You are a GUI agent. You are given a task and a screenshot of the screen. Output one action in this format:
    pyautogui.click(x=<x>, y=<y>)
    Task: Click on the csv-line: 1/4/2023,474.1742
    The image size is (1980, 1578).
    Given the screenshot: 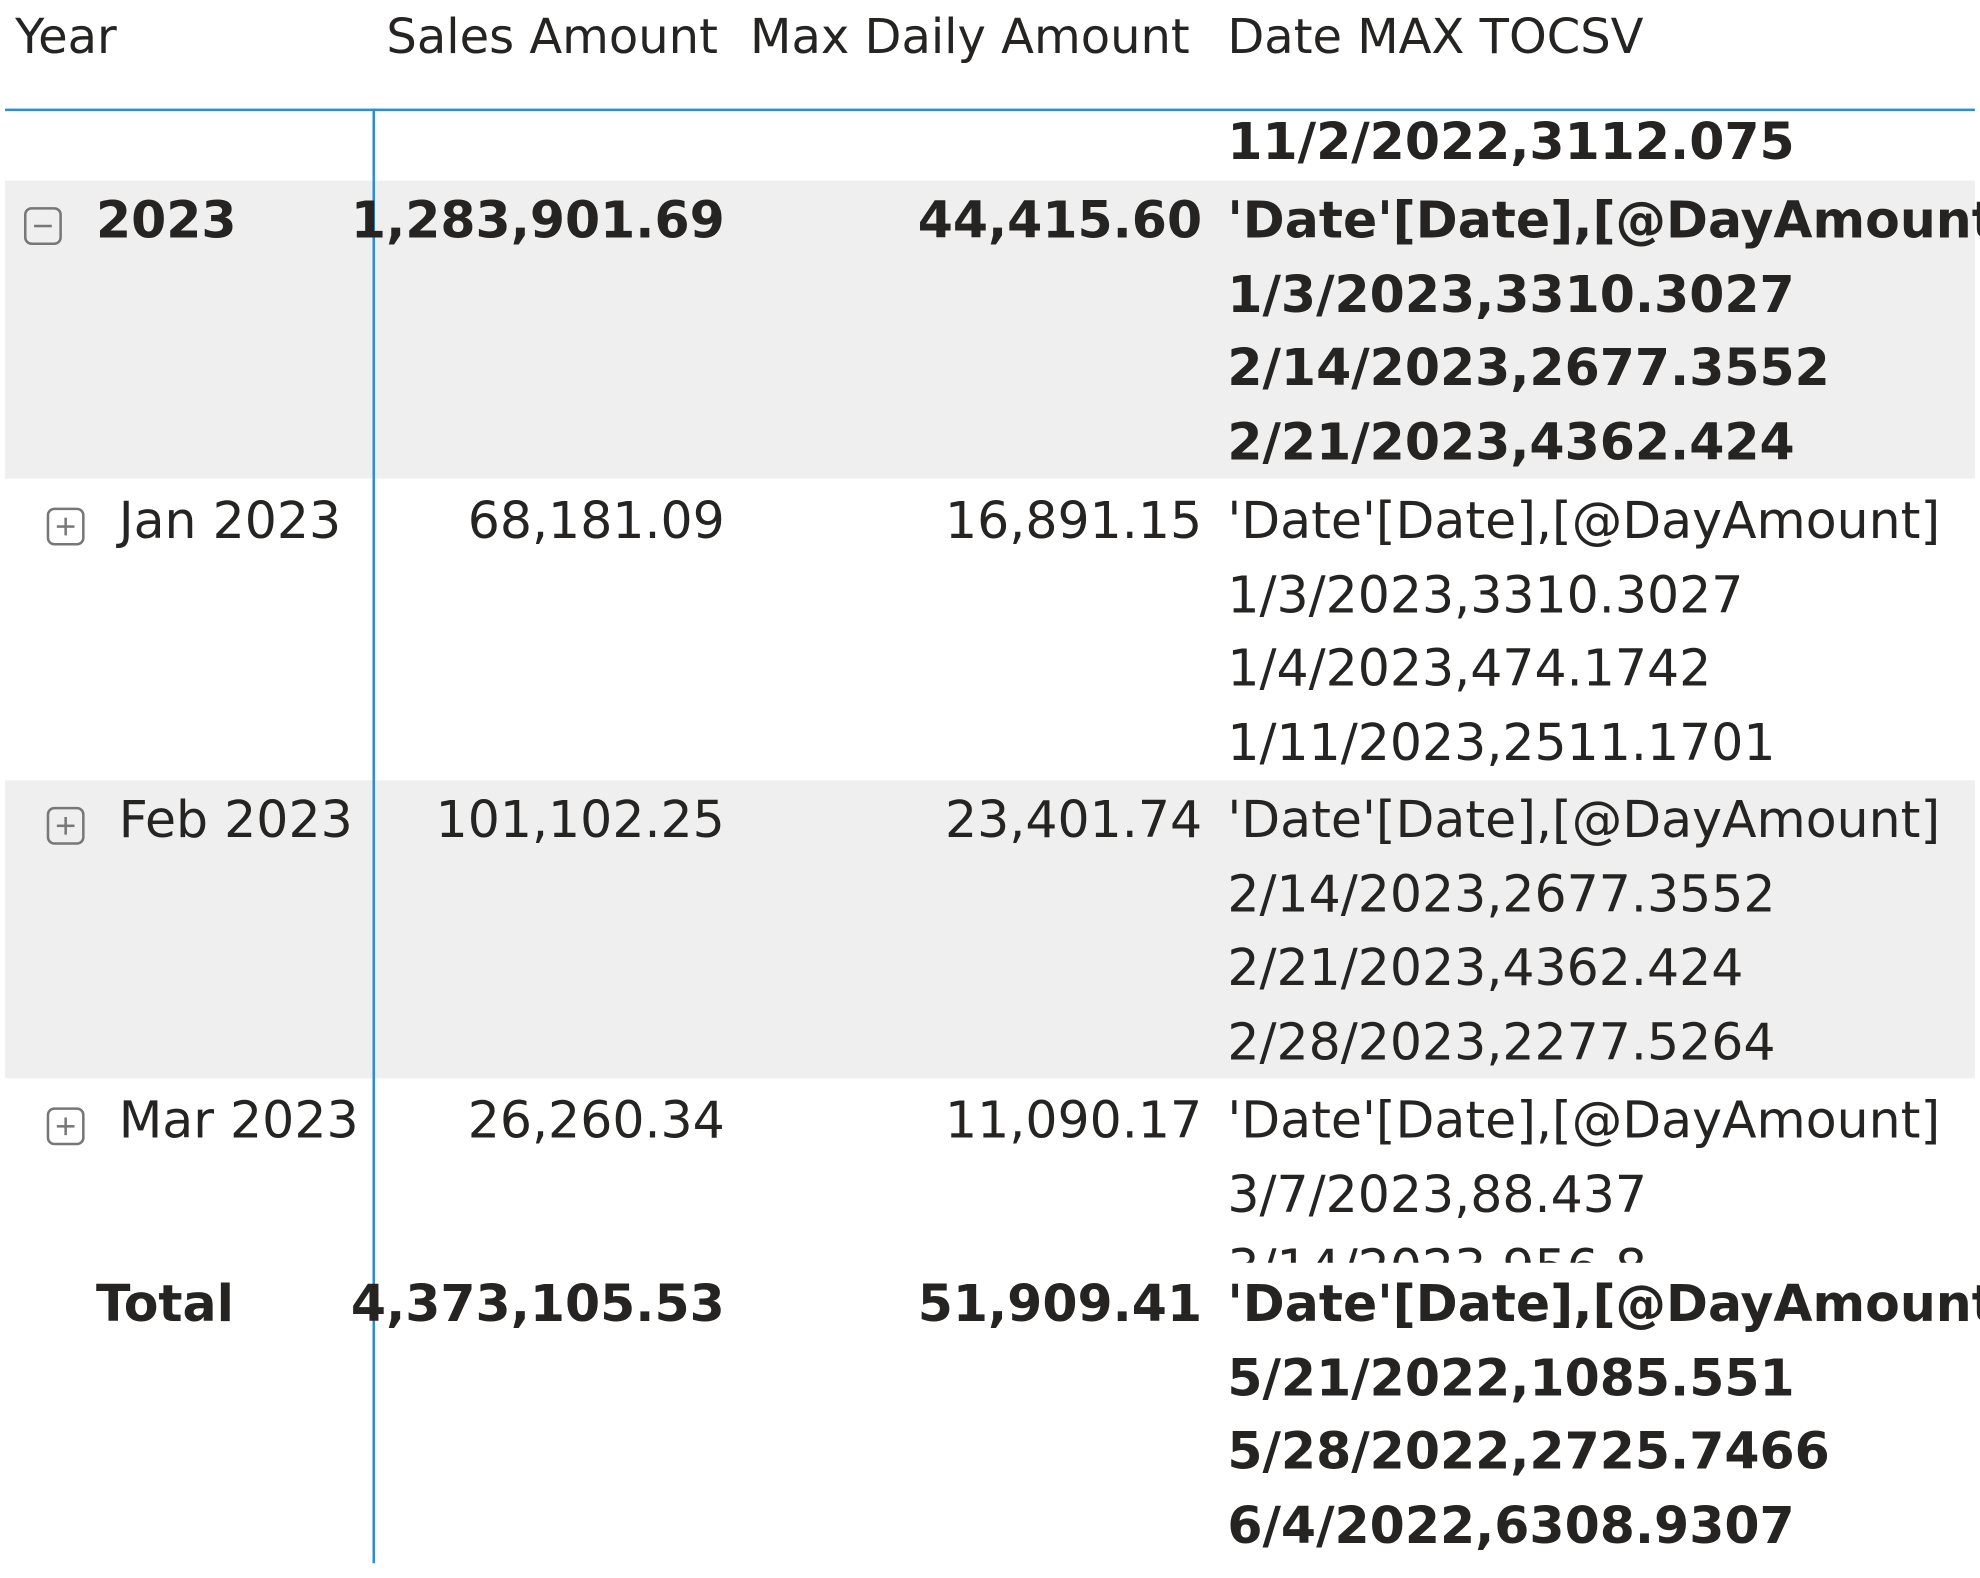 What is the action you would take?
    pyautogui.click(x=1469, y=669)
    